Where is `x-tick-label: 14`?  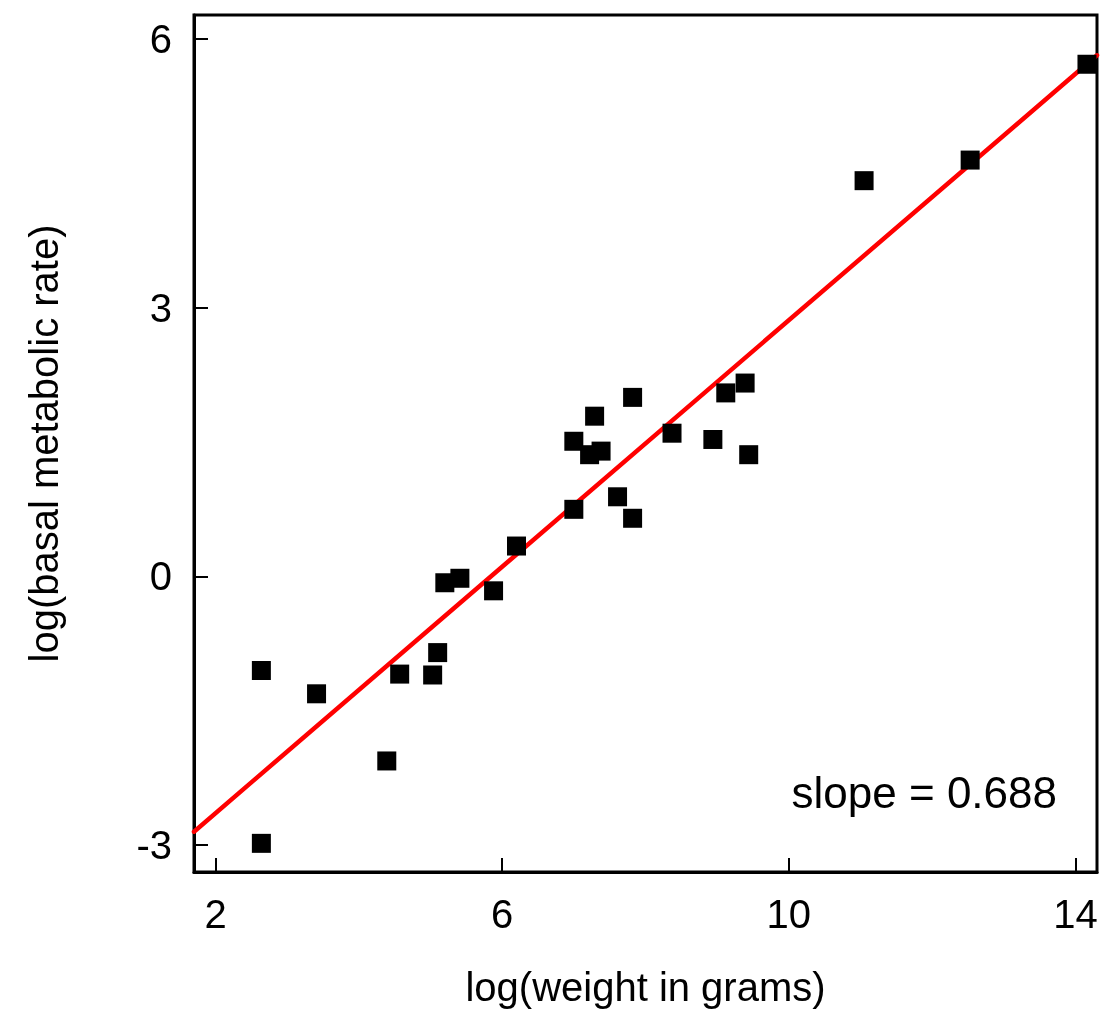 x-tick-label: 14 is located at coordinates (1075, 914).